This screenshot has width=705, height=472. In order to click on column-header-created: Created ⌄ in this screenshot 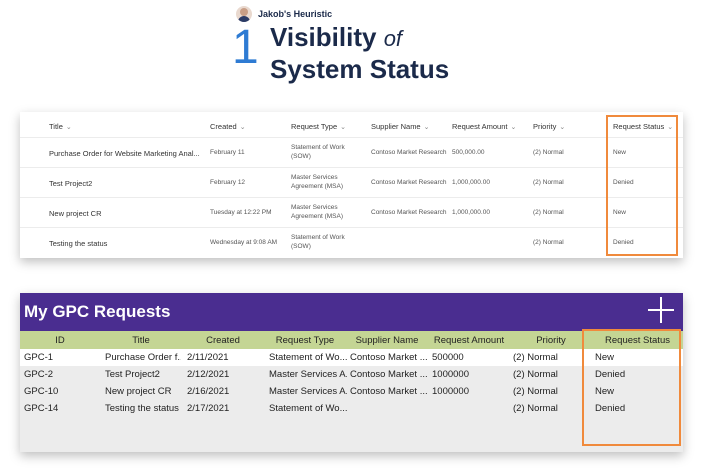, I will do `click(228, 126)`.